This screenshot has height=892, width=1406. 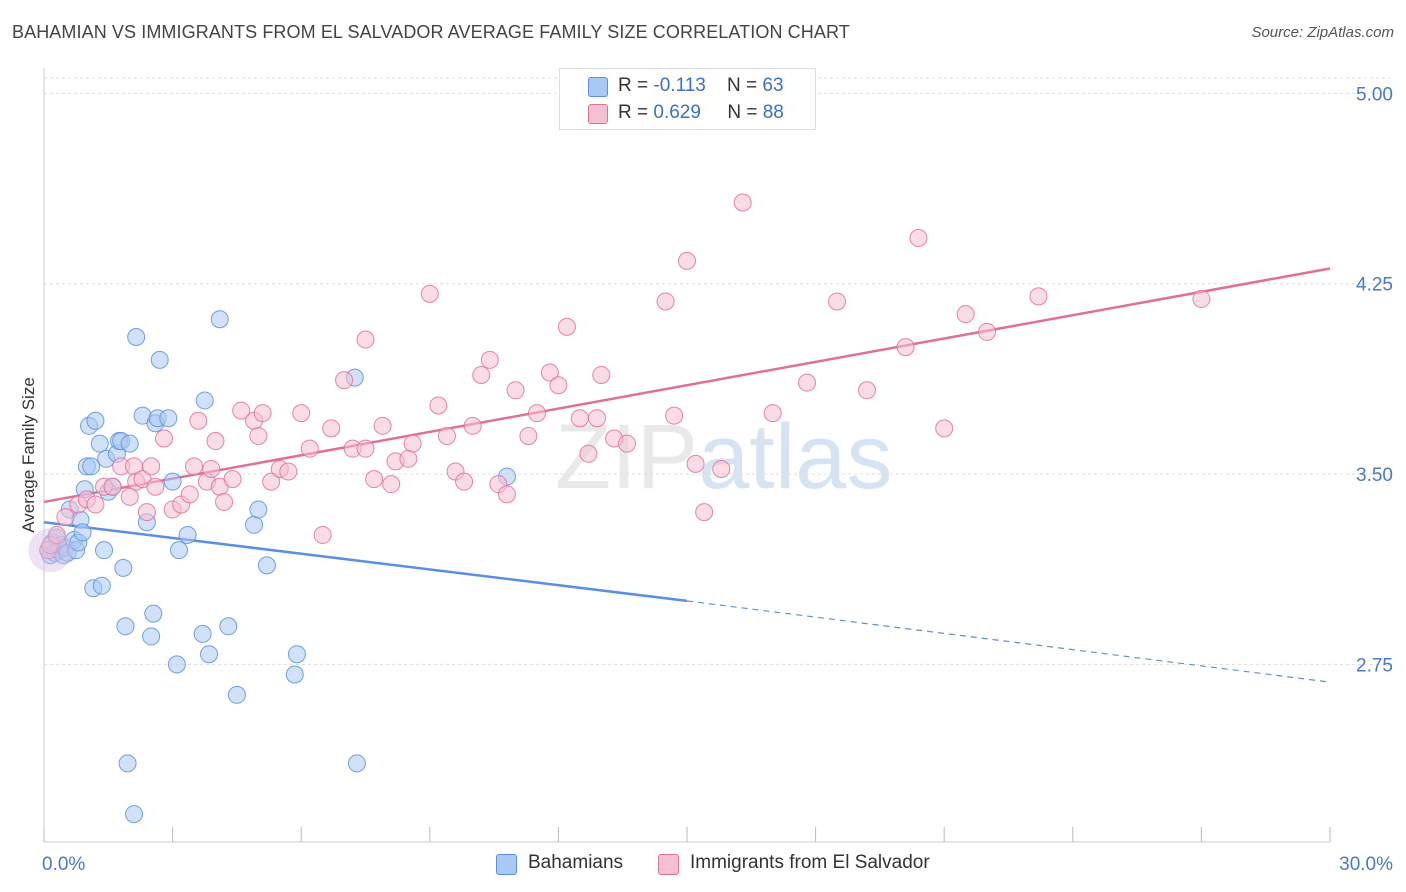 I want to click on legend-swatch-pink, so click(x=598, y=114).